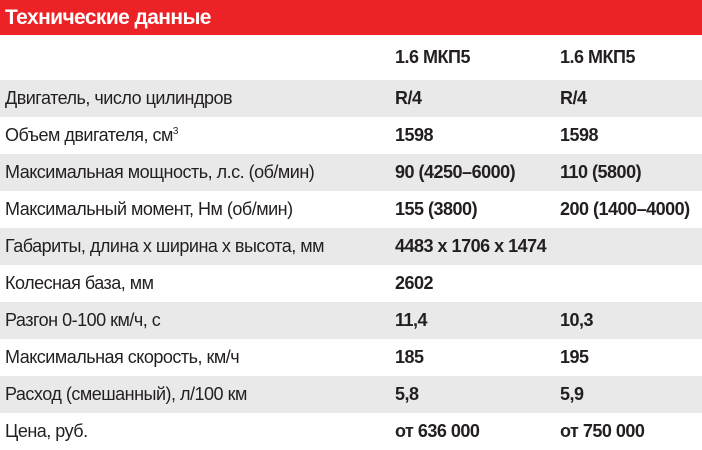 The image size is (702, 450). What do you see at coordinates (351, 57) in the screenshot?
I see `column-header-row: 1.6 МКП5 1.6 МКП5` at bounding box center [351, 57].